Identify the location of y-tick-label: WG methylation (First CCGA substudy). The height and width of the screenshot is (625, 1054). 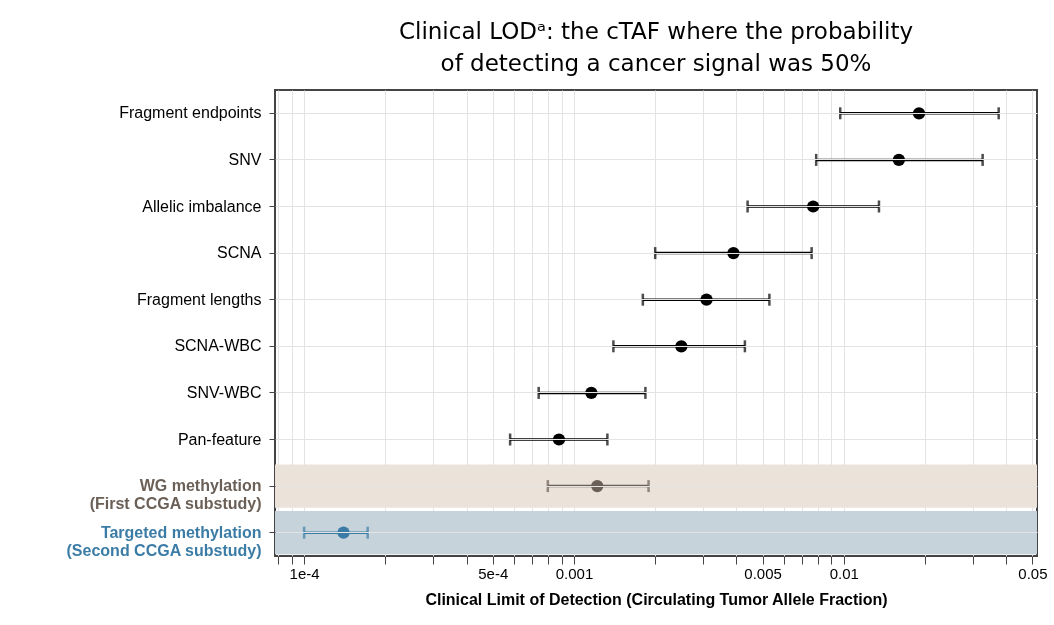
(175, 495).